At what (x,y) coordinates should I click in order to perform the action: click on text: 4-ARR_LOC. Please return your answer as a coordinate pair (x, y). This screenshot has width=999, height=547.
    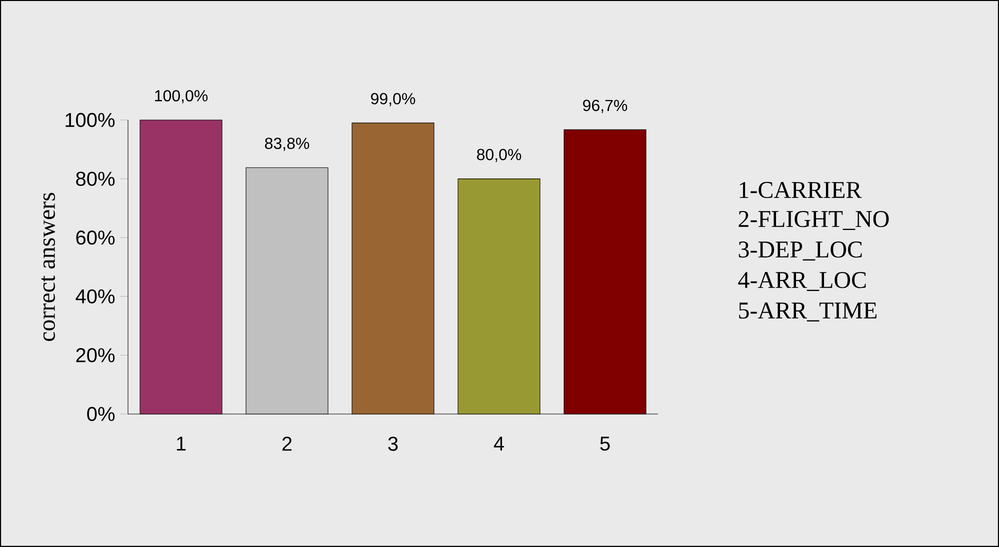
    Looking at the image, I should click on (802, 281).